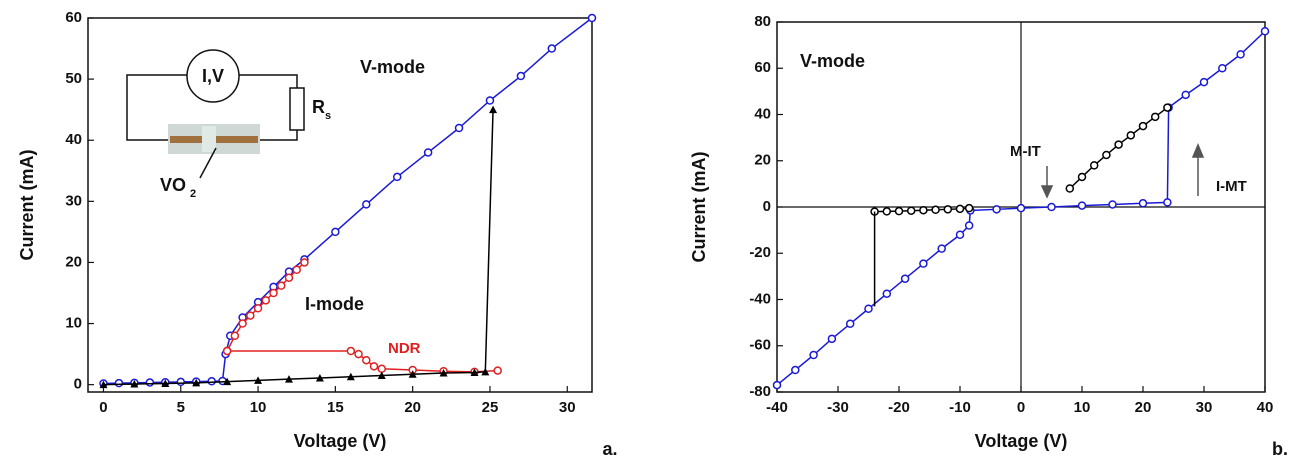 This screenshot has height=466, width=1298. What do you see at coordinates (1025, 151) in the screenshot?
I see `annotation: M-IT` at bounding box center [1025, 151].